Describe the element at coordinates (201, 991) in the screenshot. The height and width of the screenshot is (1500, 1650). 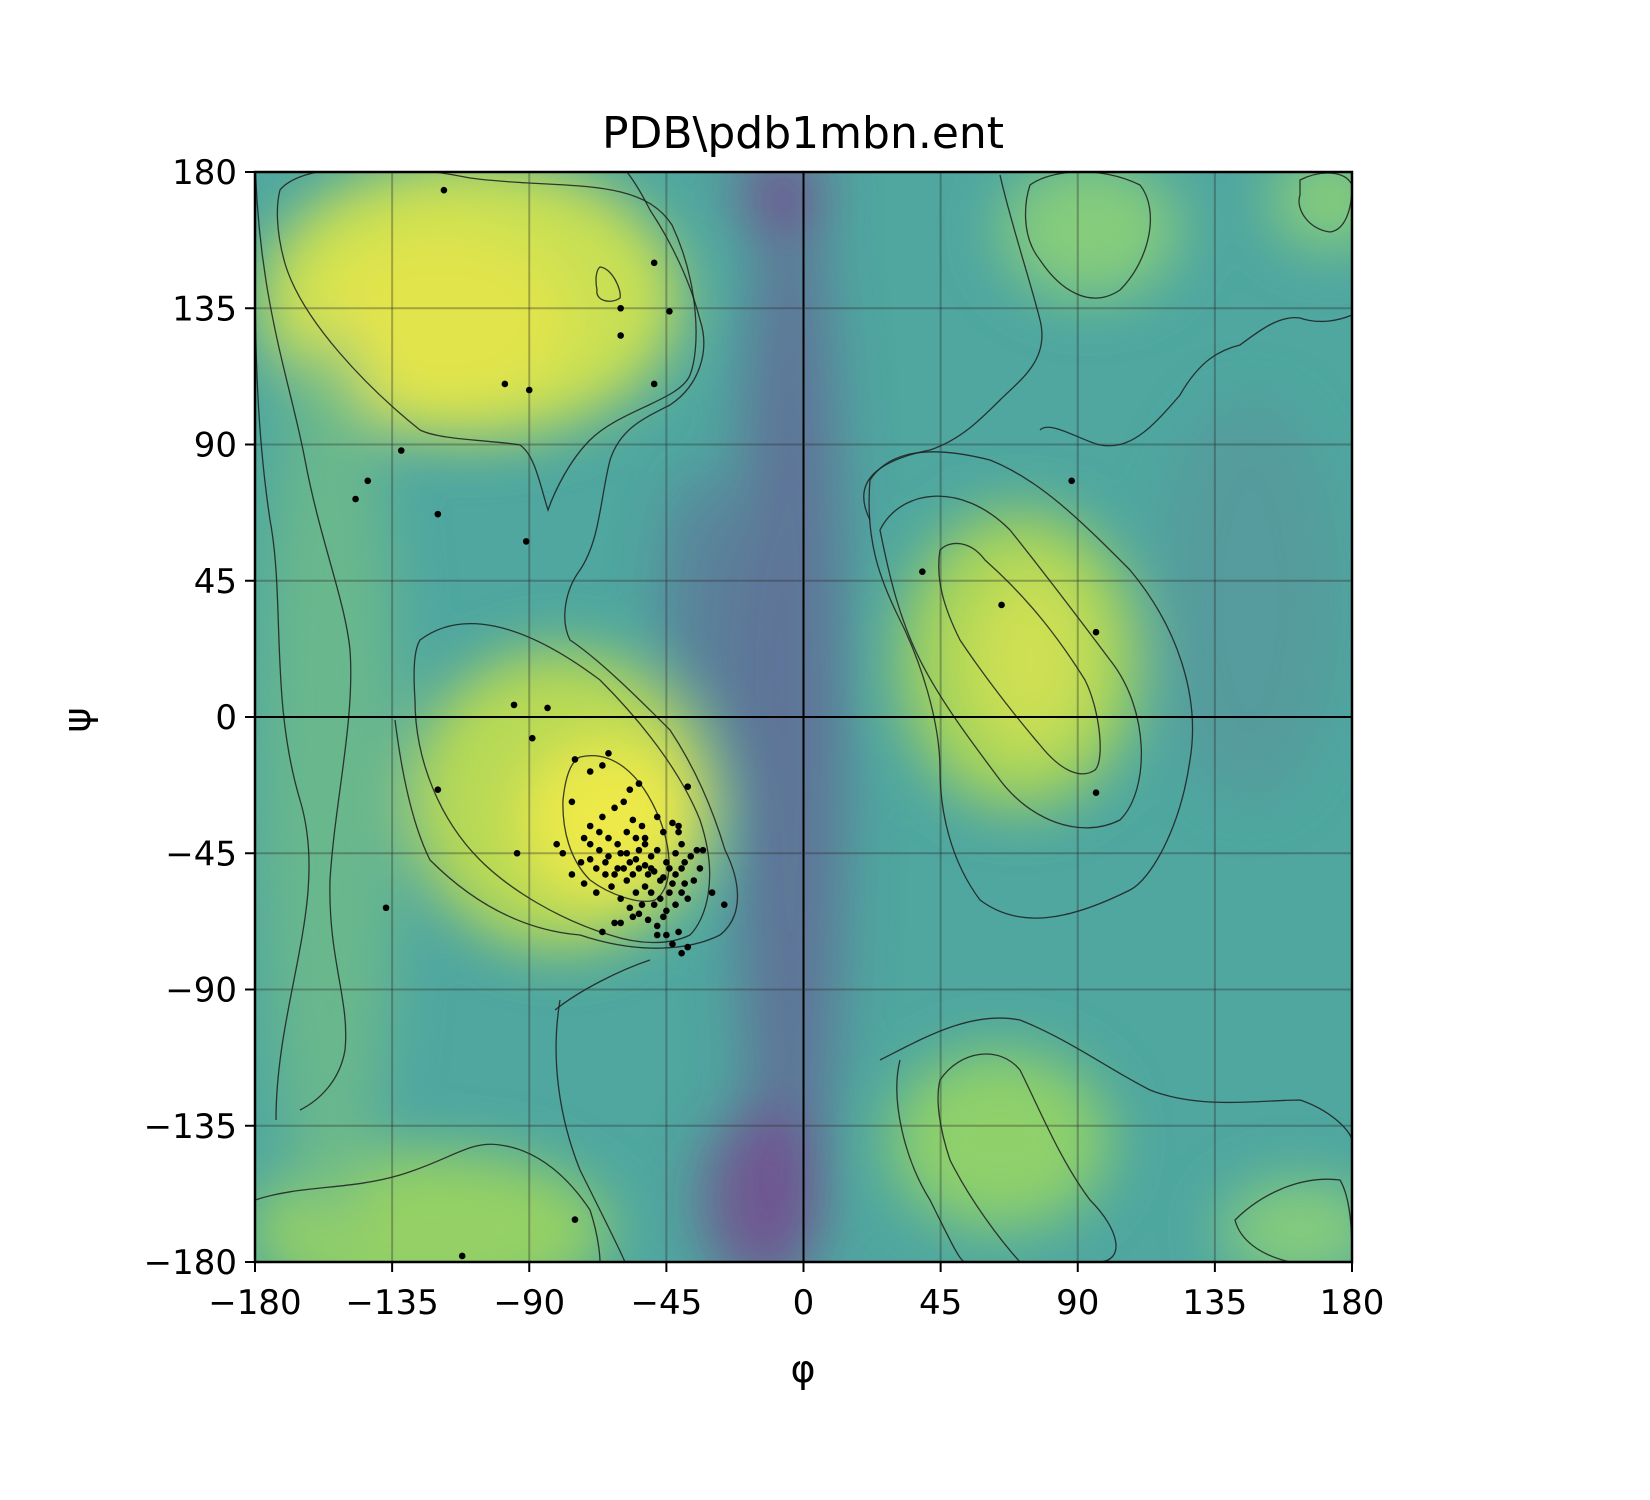
I see `y-tick-label-2: −90` at that location.